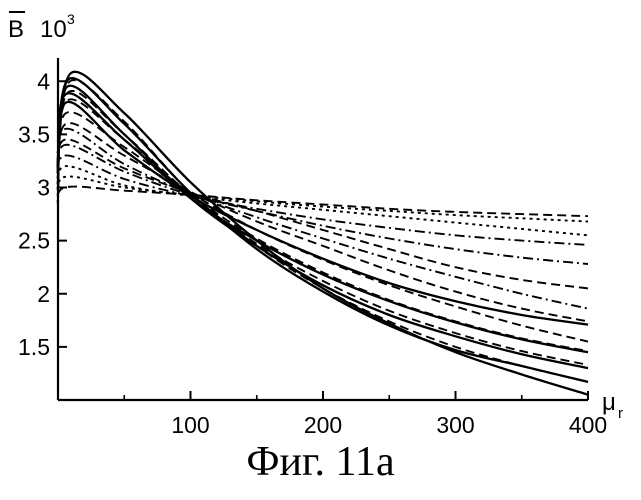 The image size is (641, 500). Describe the element at coordinates (455, 425) in the screenshot. I see `x-tick-label: 300` at that location.